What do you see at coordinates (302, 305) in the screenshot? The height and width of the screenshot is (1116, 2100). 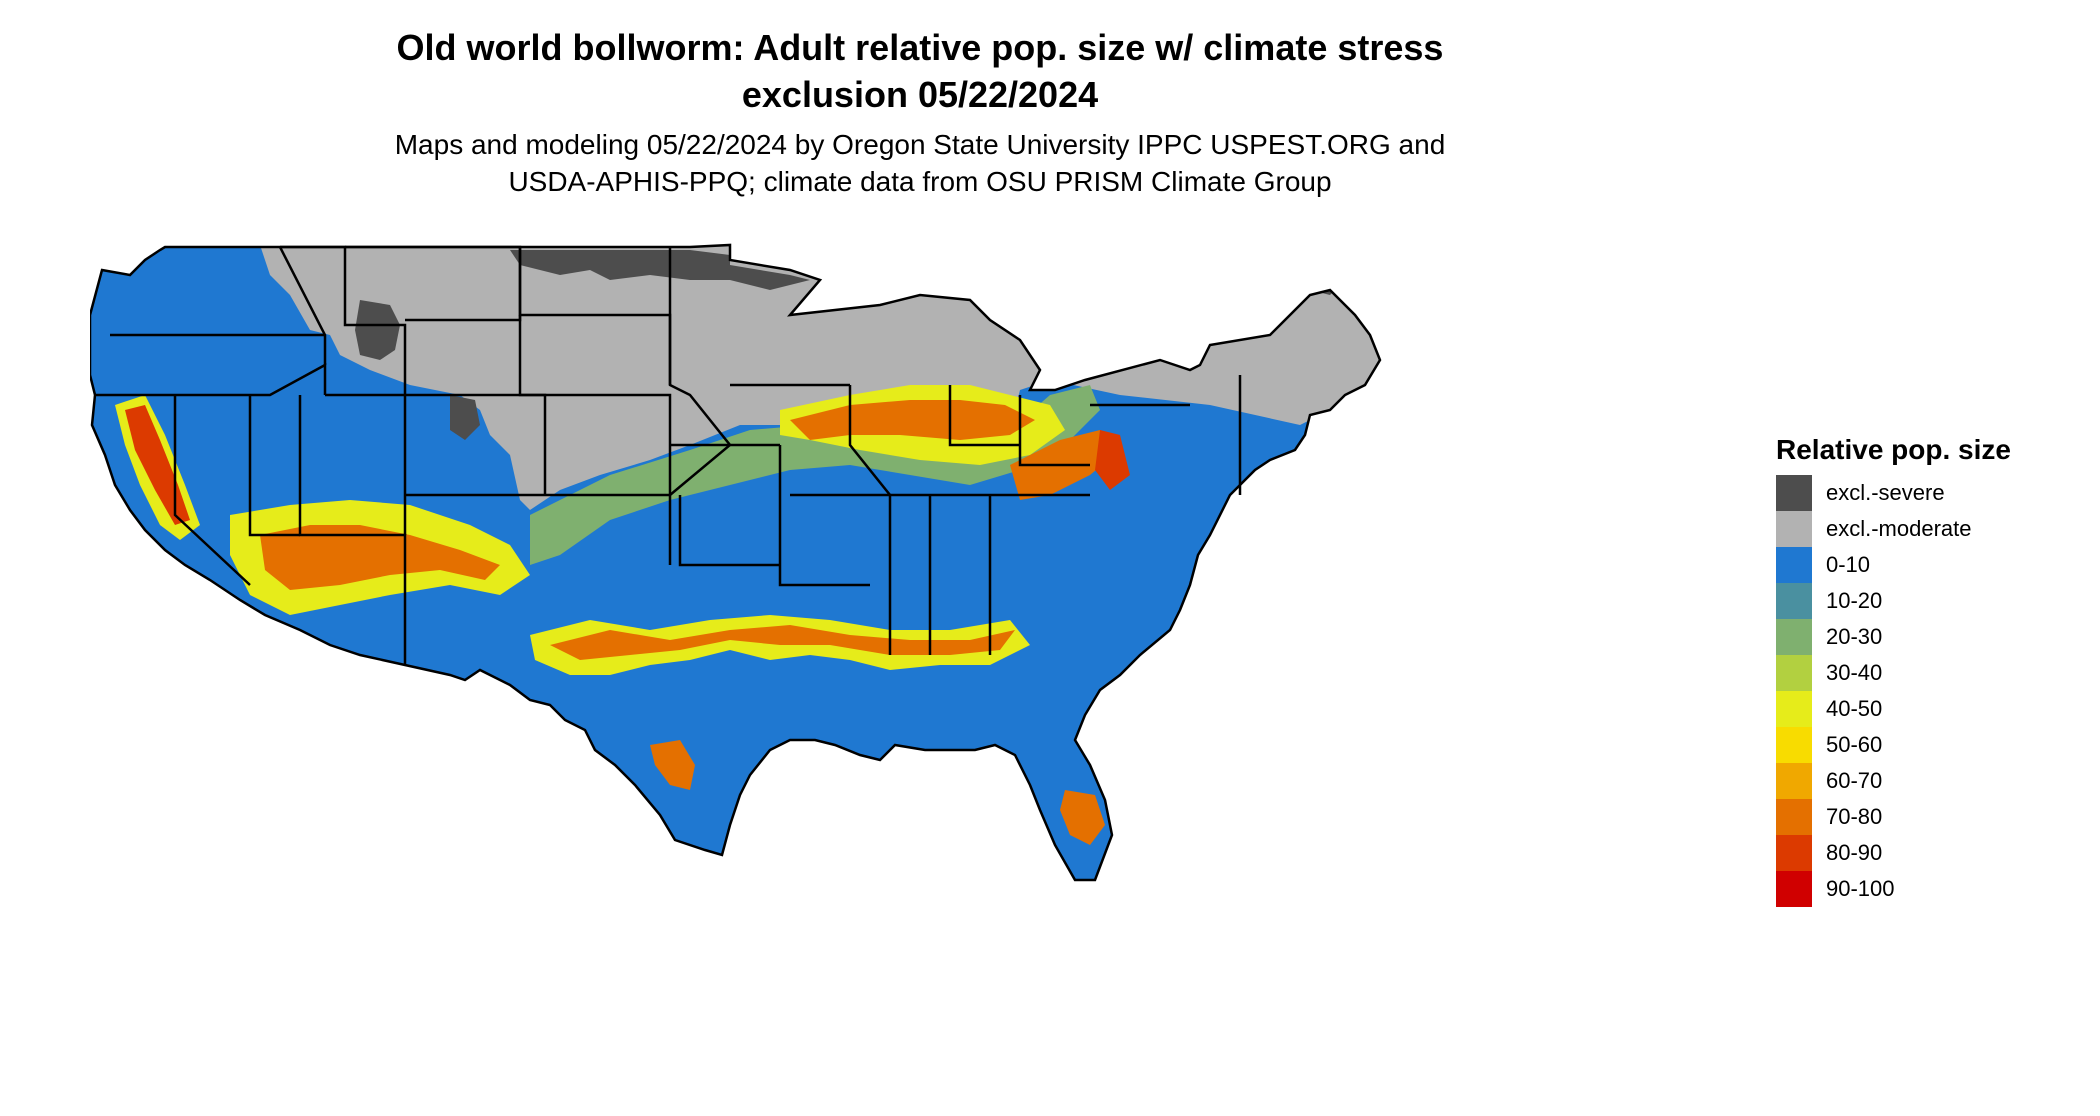 I see `border-id-west` at bounding box center [302, 305].